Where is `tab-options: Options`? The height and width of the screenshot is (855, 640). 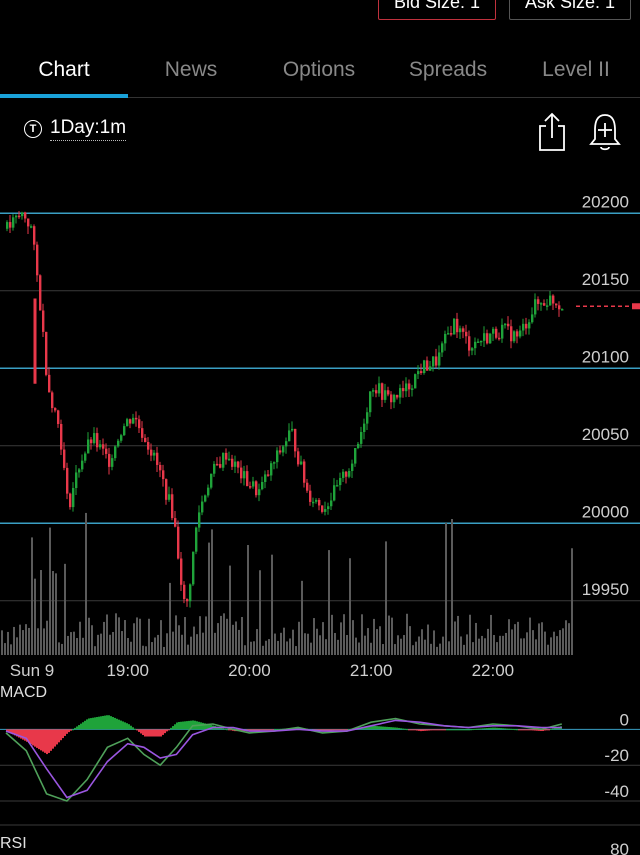 tab-options: Options is located at coordinates (319, 70).